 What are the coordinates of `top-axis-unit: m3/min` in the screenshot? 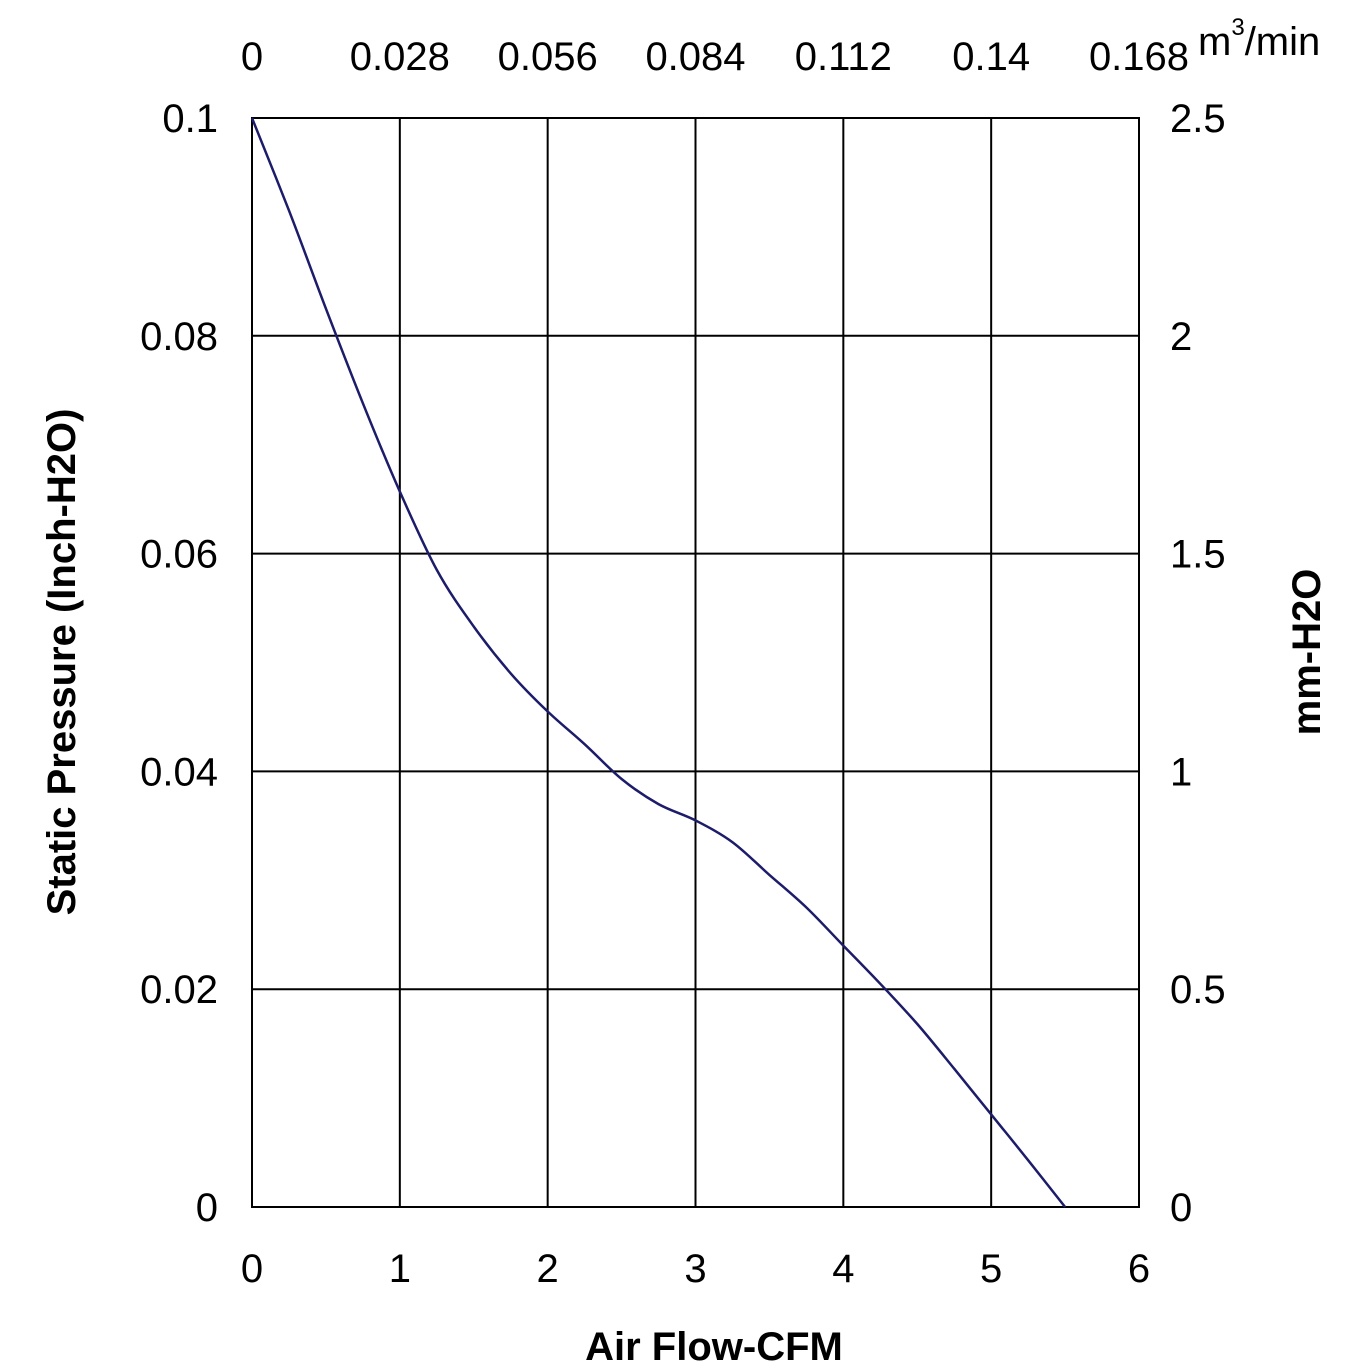 It's located at (1259, 39).